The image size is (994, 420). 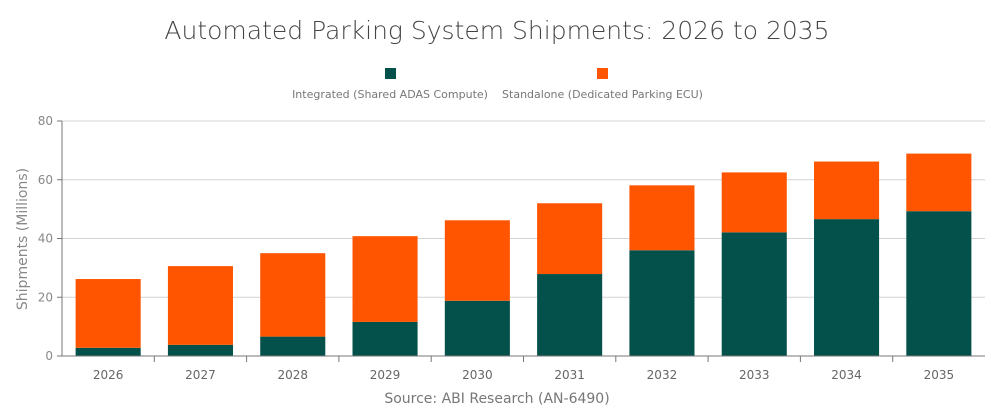 I want to click on x-tick-label: 2034, so click(x=846, y=375).